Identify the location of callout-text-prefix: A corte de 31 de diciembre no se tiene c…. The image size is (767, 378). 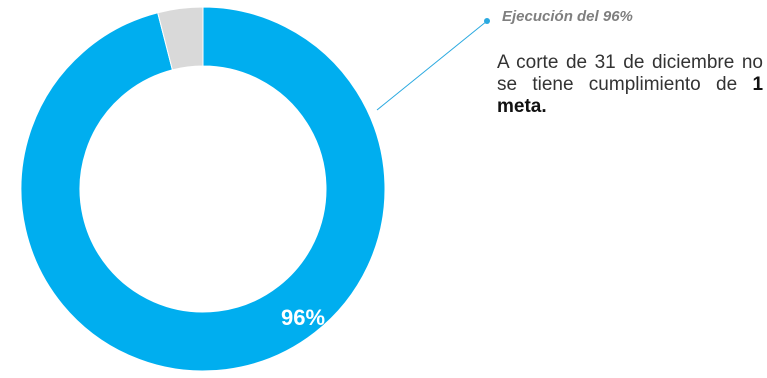
(630, 73).